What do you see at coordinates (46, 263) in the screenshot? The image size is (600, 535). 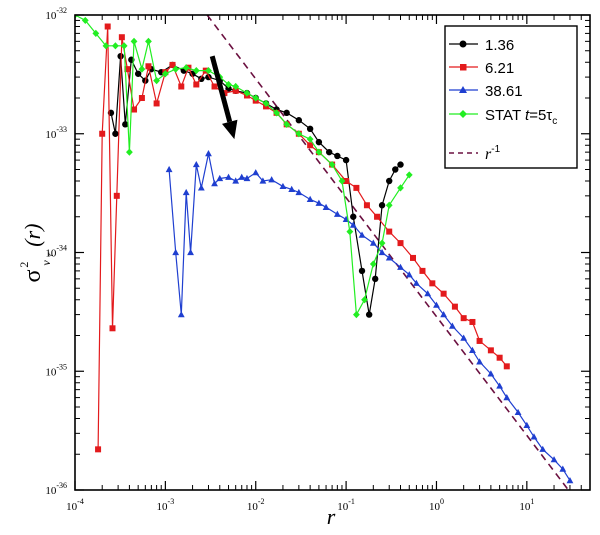 I see `y-axis-label-sub: v` at bounding box center [46, 263].